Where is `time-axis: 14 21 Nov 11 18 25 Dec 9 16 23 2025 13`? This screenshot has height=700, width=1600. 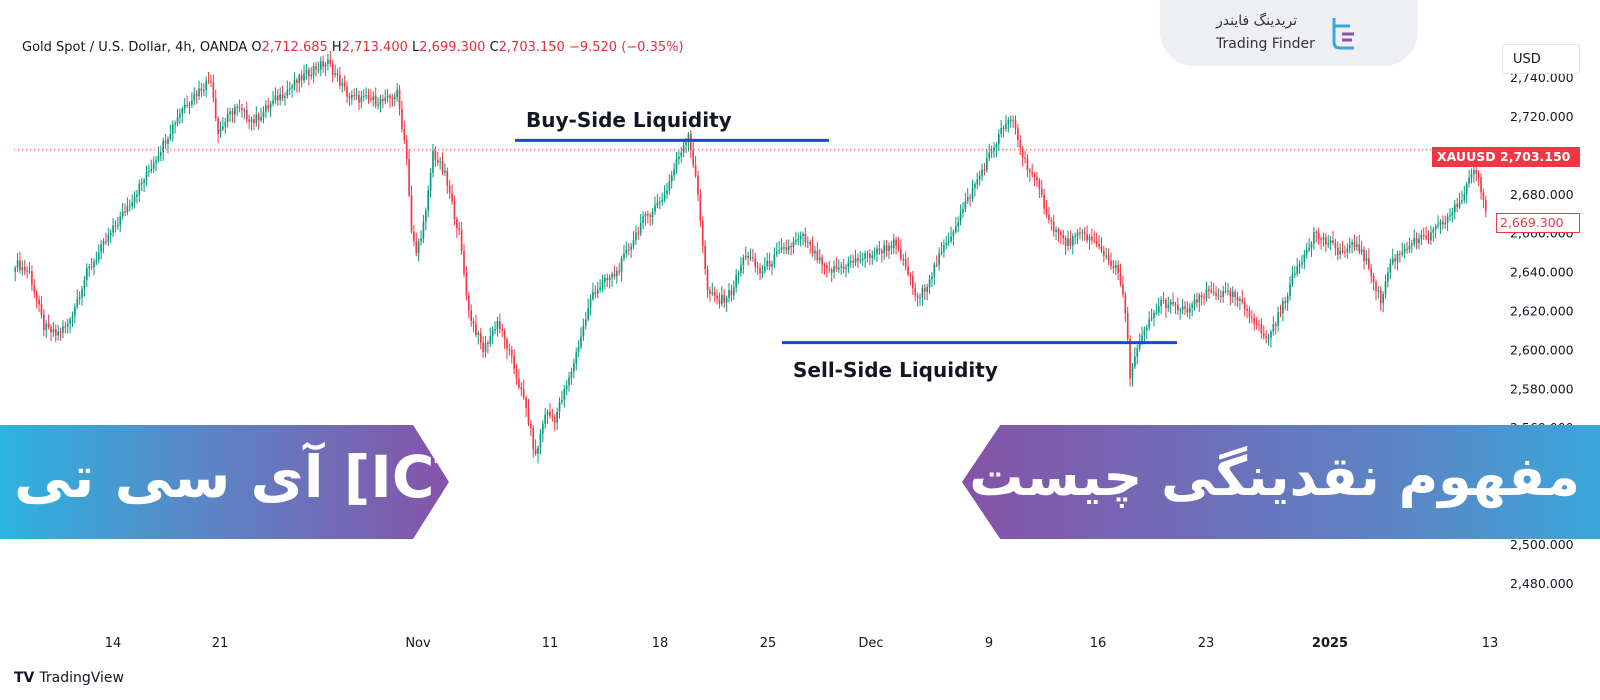
time-axis: 14 21 Nov 11 18 25 Dec 9 16 23 2025 13 is located at coordinates (802, 643).